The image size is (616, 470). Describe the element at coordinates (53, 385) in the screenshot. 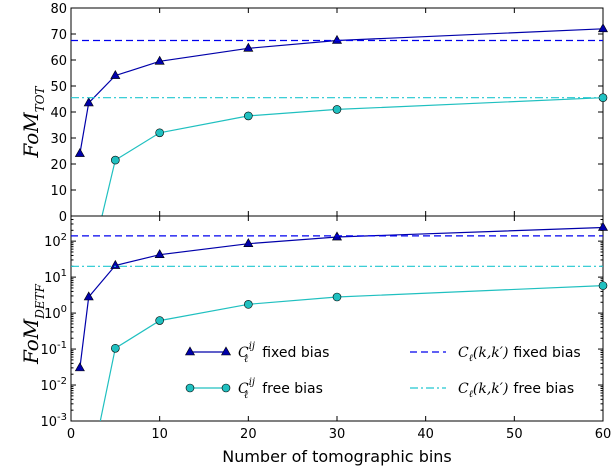

I see `y-tick-label: 10⁻²` at that location.